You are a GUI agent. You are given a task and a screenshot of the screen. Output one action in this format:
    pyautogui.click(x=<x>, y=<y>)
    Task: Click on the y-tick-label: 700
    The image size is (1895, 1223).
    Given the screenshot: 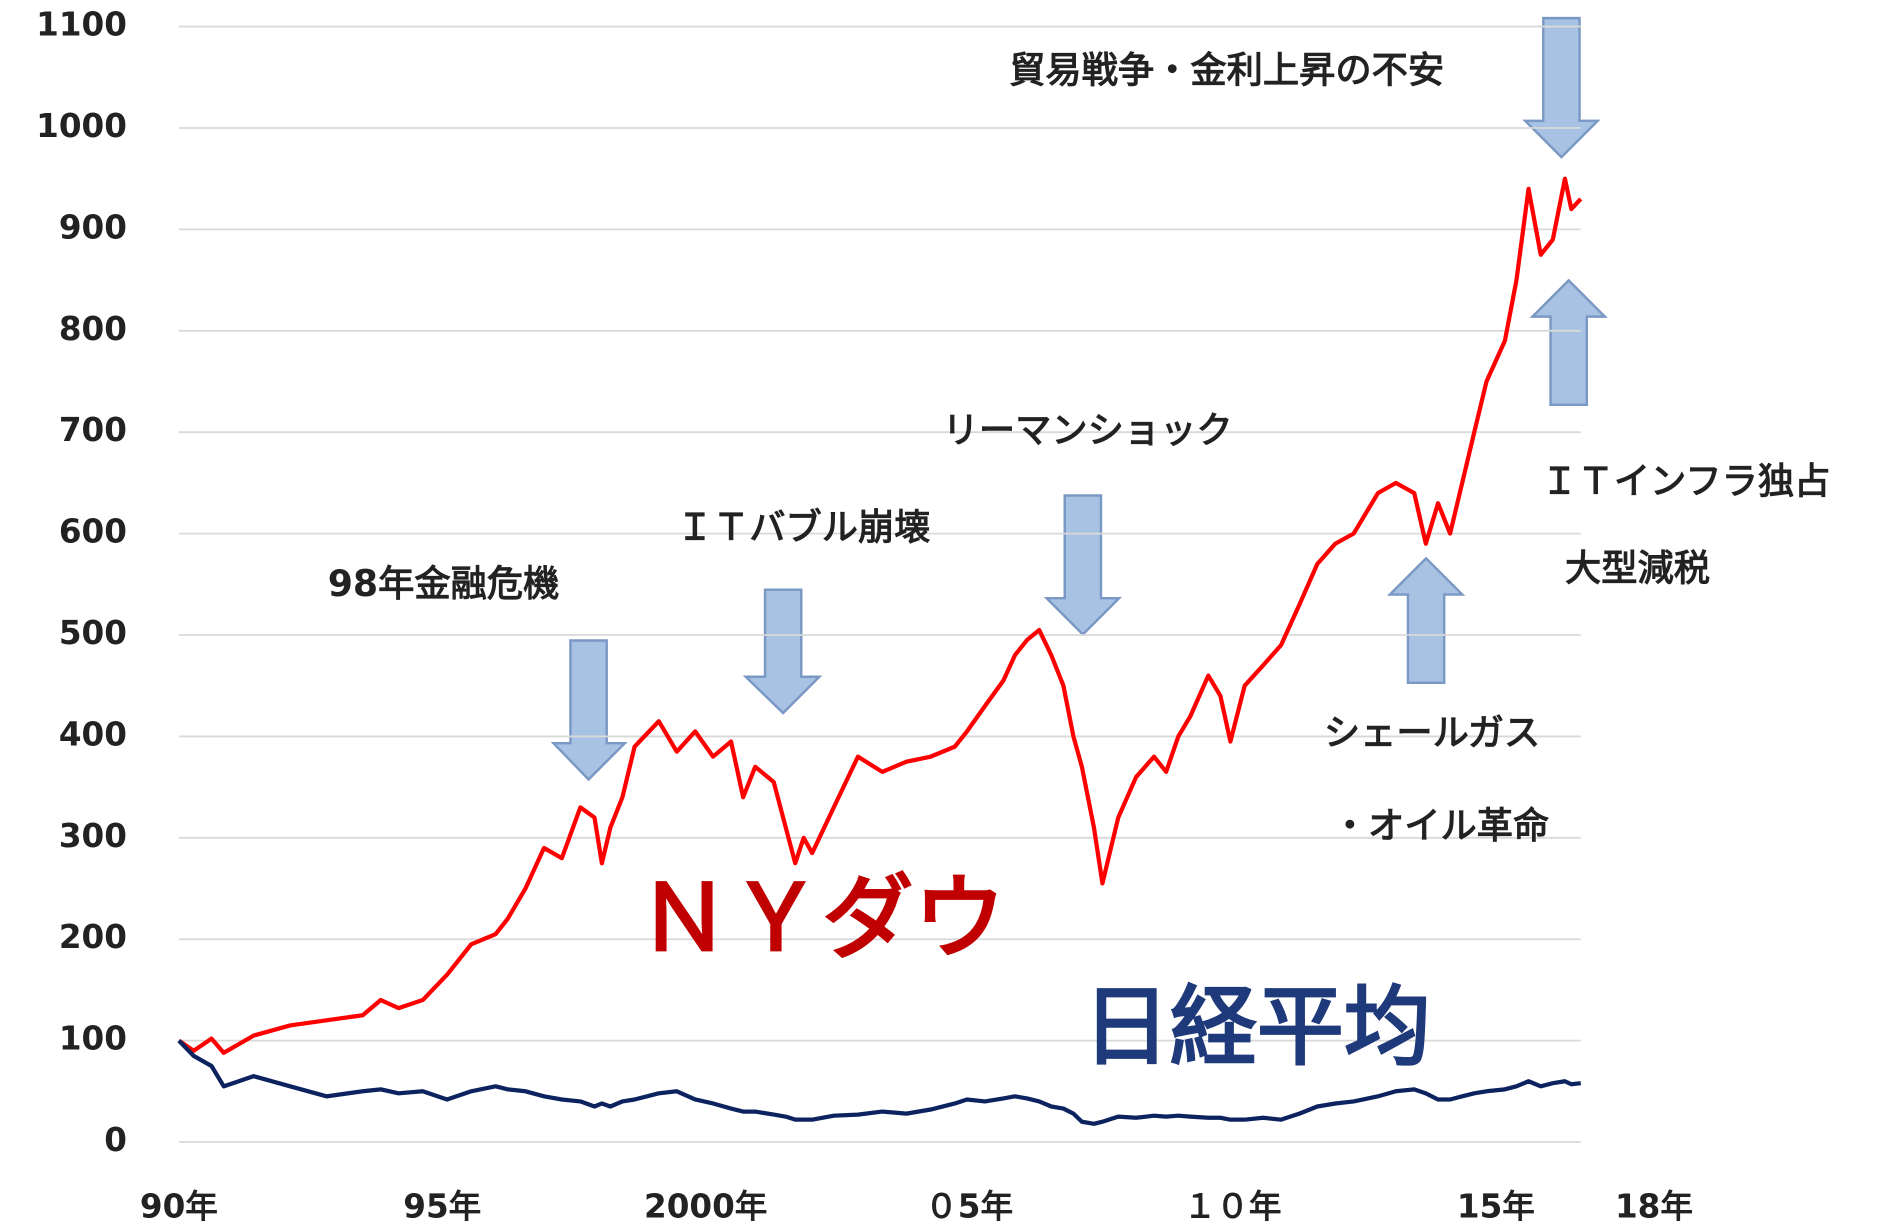 What is the action you would take?
    pyautogui.click(x=93, y=430)
    